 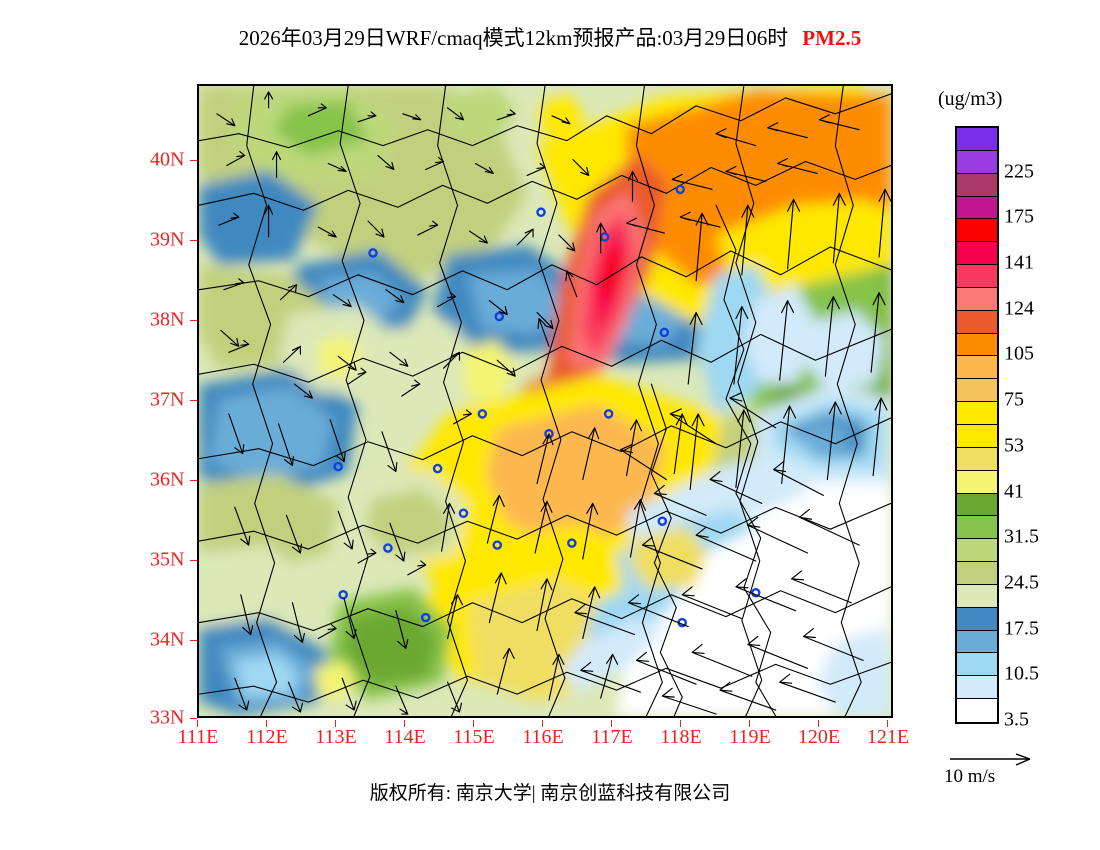 I want to click on colorbar-tick-31.5: 31.5, so click(x=1021, y=536).